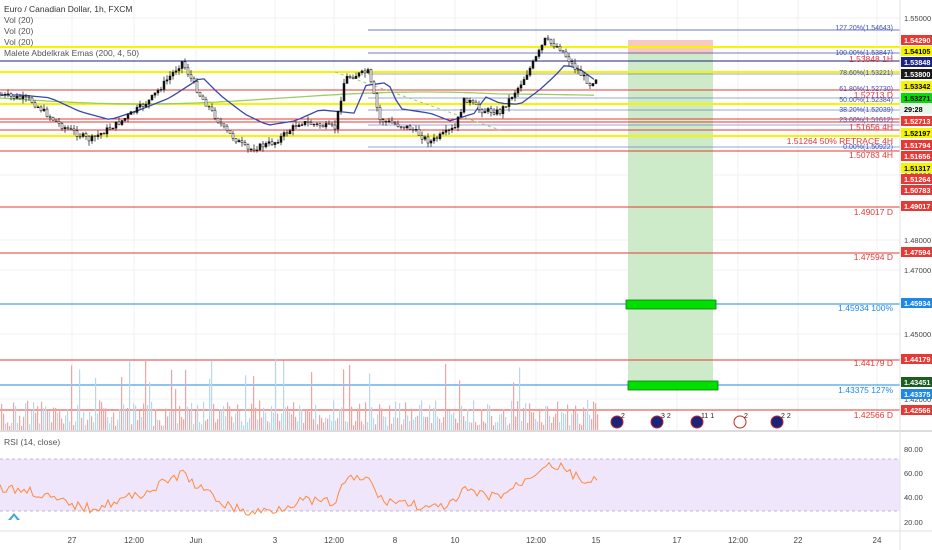  Describe the element at coordinates (780, 421) in the screenshot. I see `economic-event-marker: 2 2` at that location.